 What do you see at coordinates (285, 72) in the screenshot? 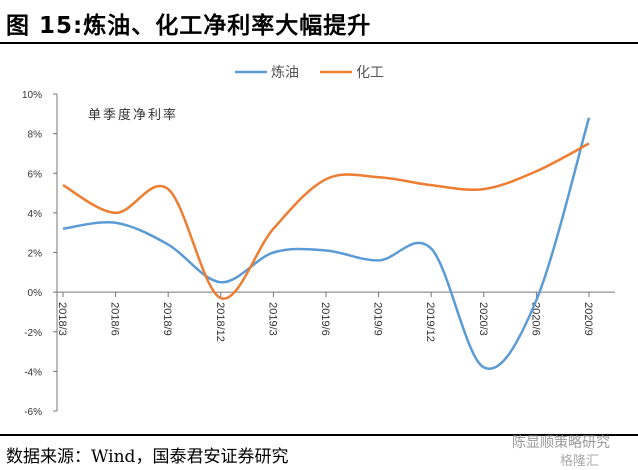
I see `legend-label: 炼油` at bounding box center [285, 72].